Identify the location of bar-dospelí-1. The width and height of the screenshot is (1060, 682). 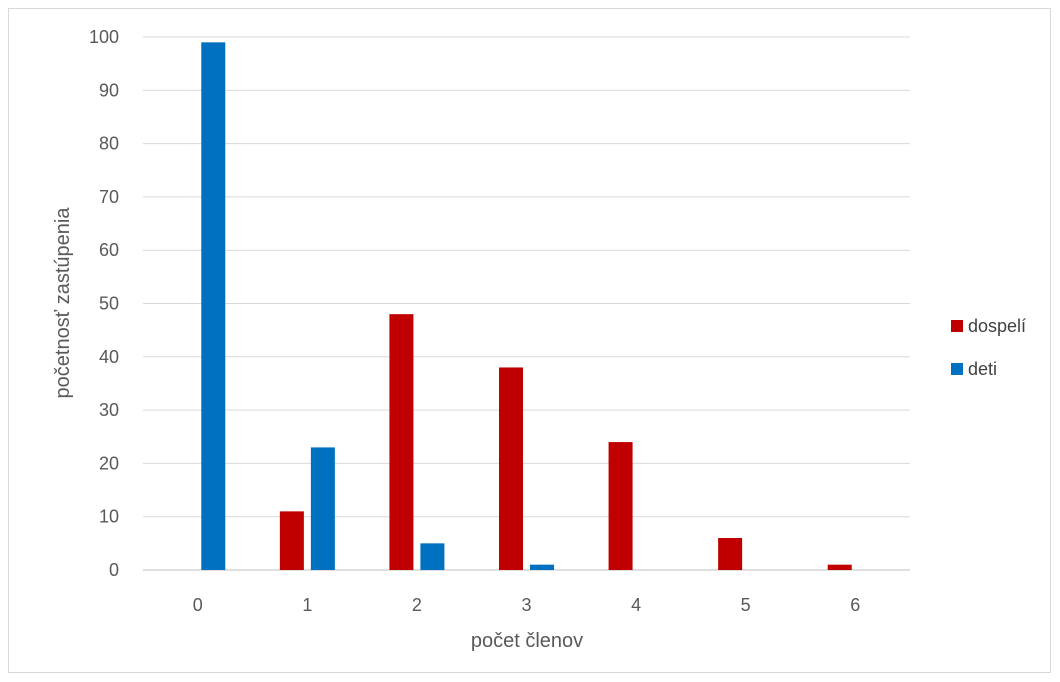
(291, 540).